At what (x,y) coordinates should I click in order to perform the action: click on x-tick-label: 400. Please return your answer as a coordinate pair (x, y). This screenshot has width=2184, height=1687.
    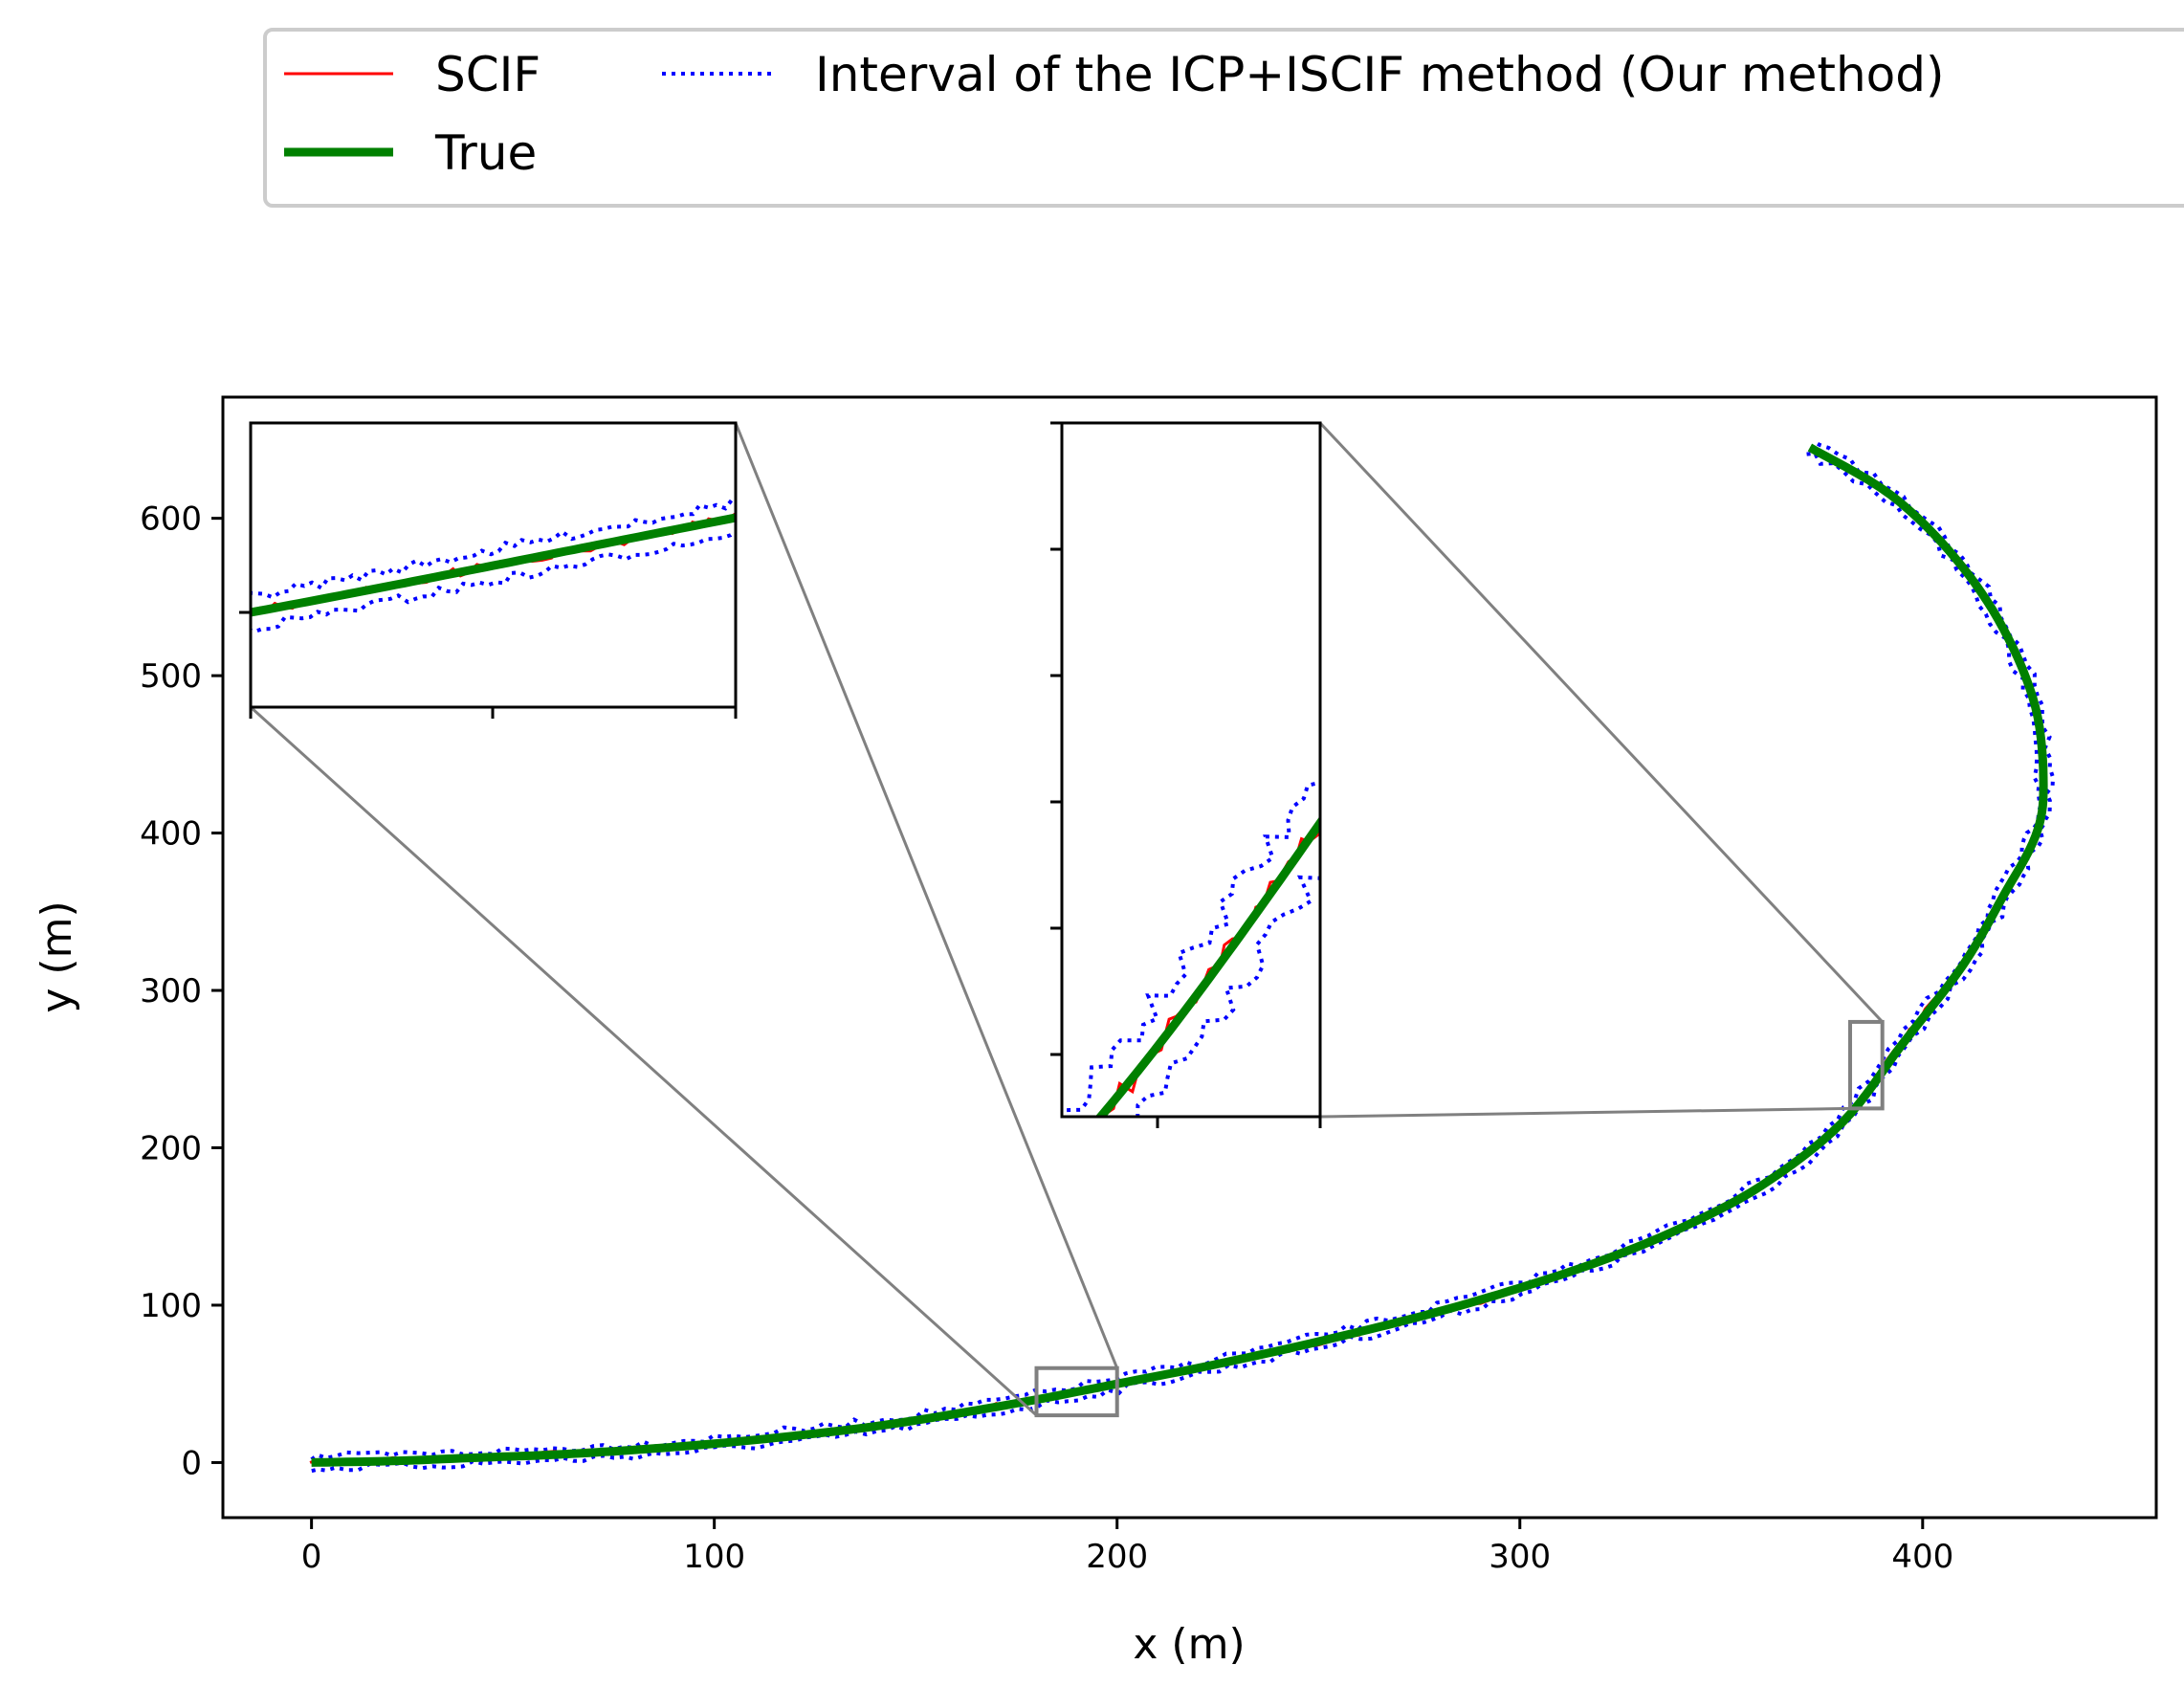
    Looking at the image, I should click on (1922, 1557).